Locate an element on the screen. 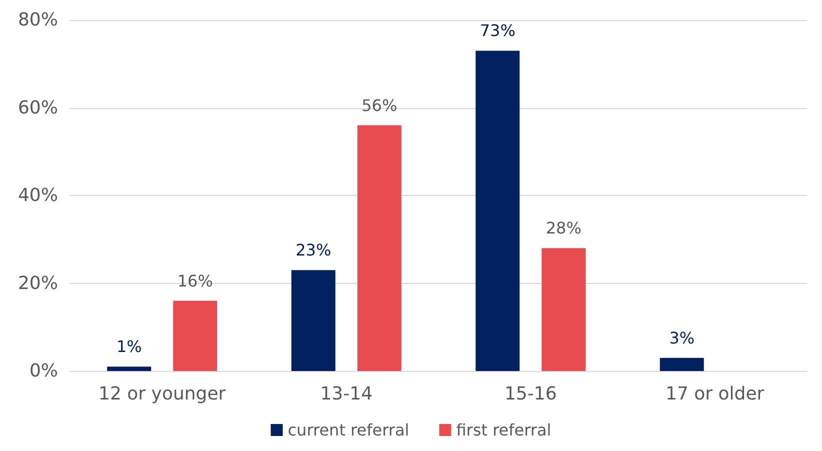 The height and width of the screenshot is (451, 822). y-tick-label: 20% is located at coordinates (38, 283).